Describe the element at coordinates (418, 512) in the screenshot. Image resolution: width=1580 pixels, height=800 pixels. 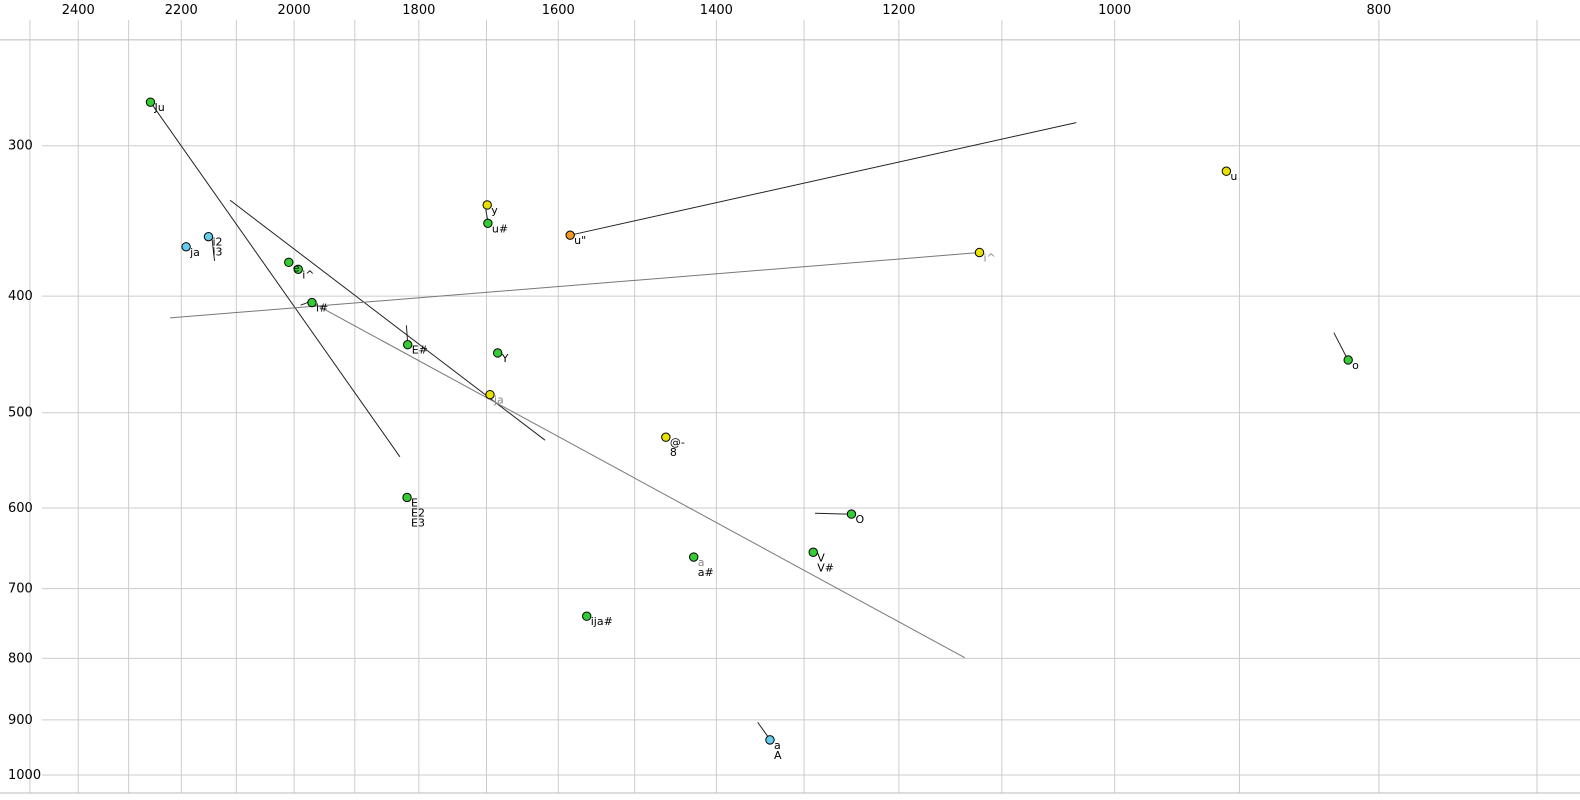
I see `point-label-E-1: E2` at that location.